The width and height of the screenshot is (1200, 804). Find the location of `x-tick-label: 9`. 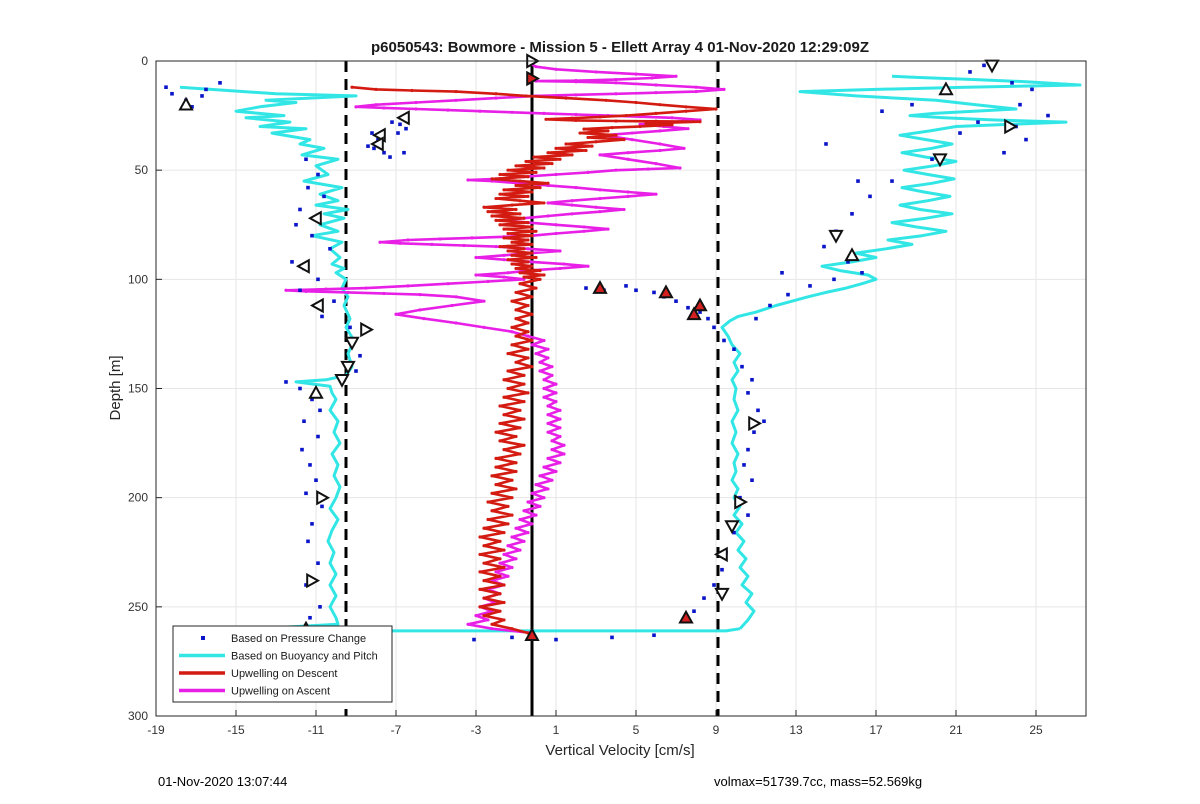

x-tick-label: 9 is located at coordinates (716, 730).